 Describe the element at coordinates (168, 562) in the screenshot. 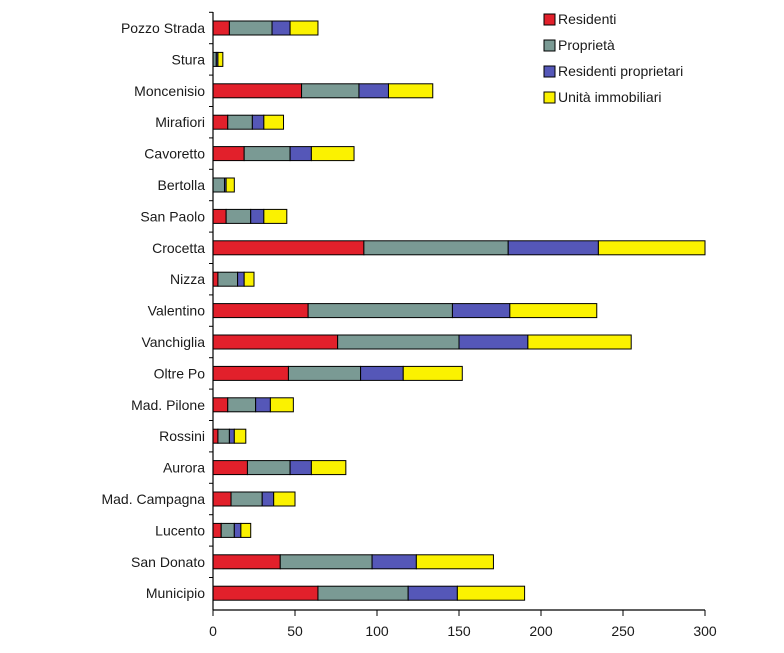

I see `category-label-san-donato: San Donato` at that location.